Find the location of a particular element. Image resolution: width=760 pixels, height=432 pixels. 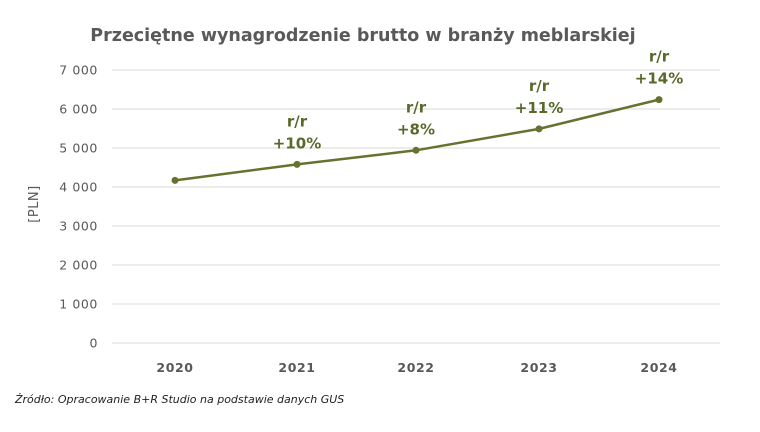

x-tick-label: 2022 is located at coordinates (415, 367).